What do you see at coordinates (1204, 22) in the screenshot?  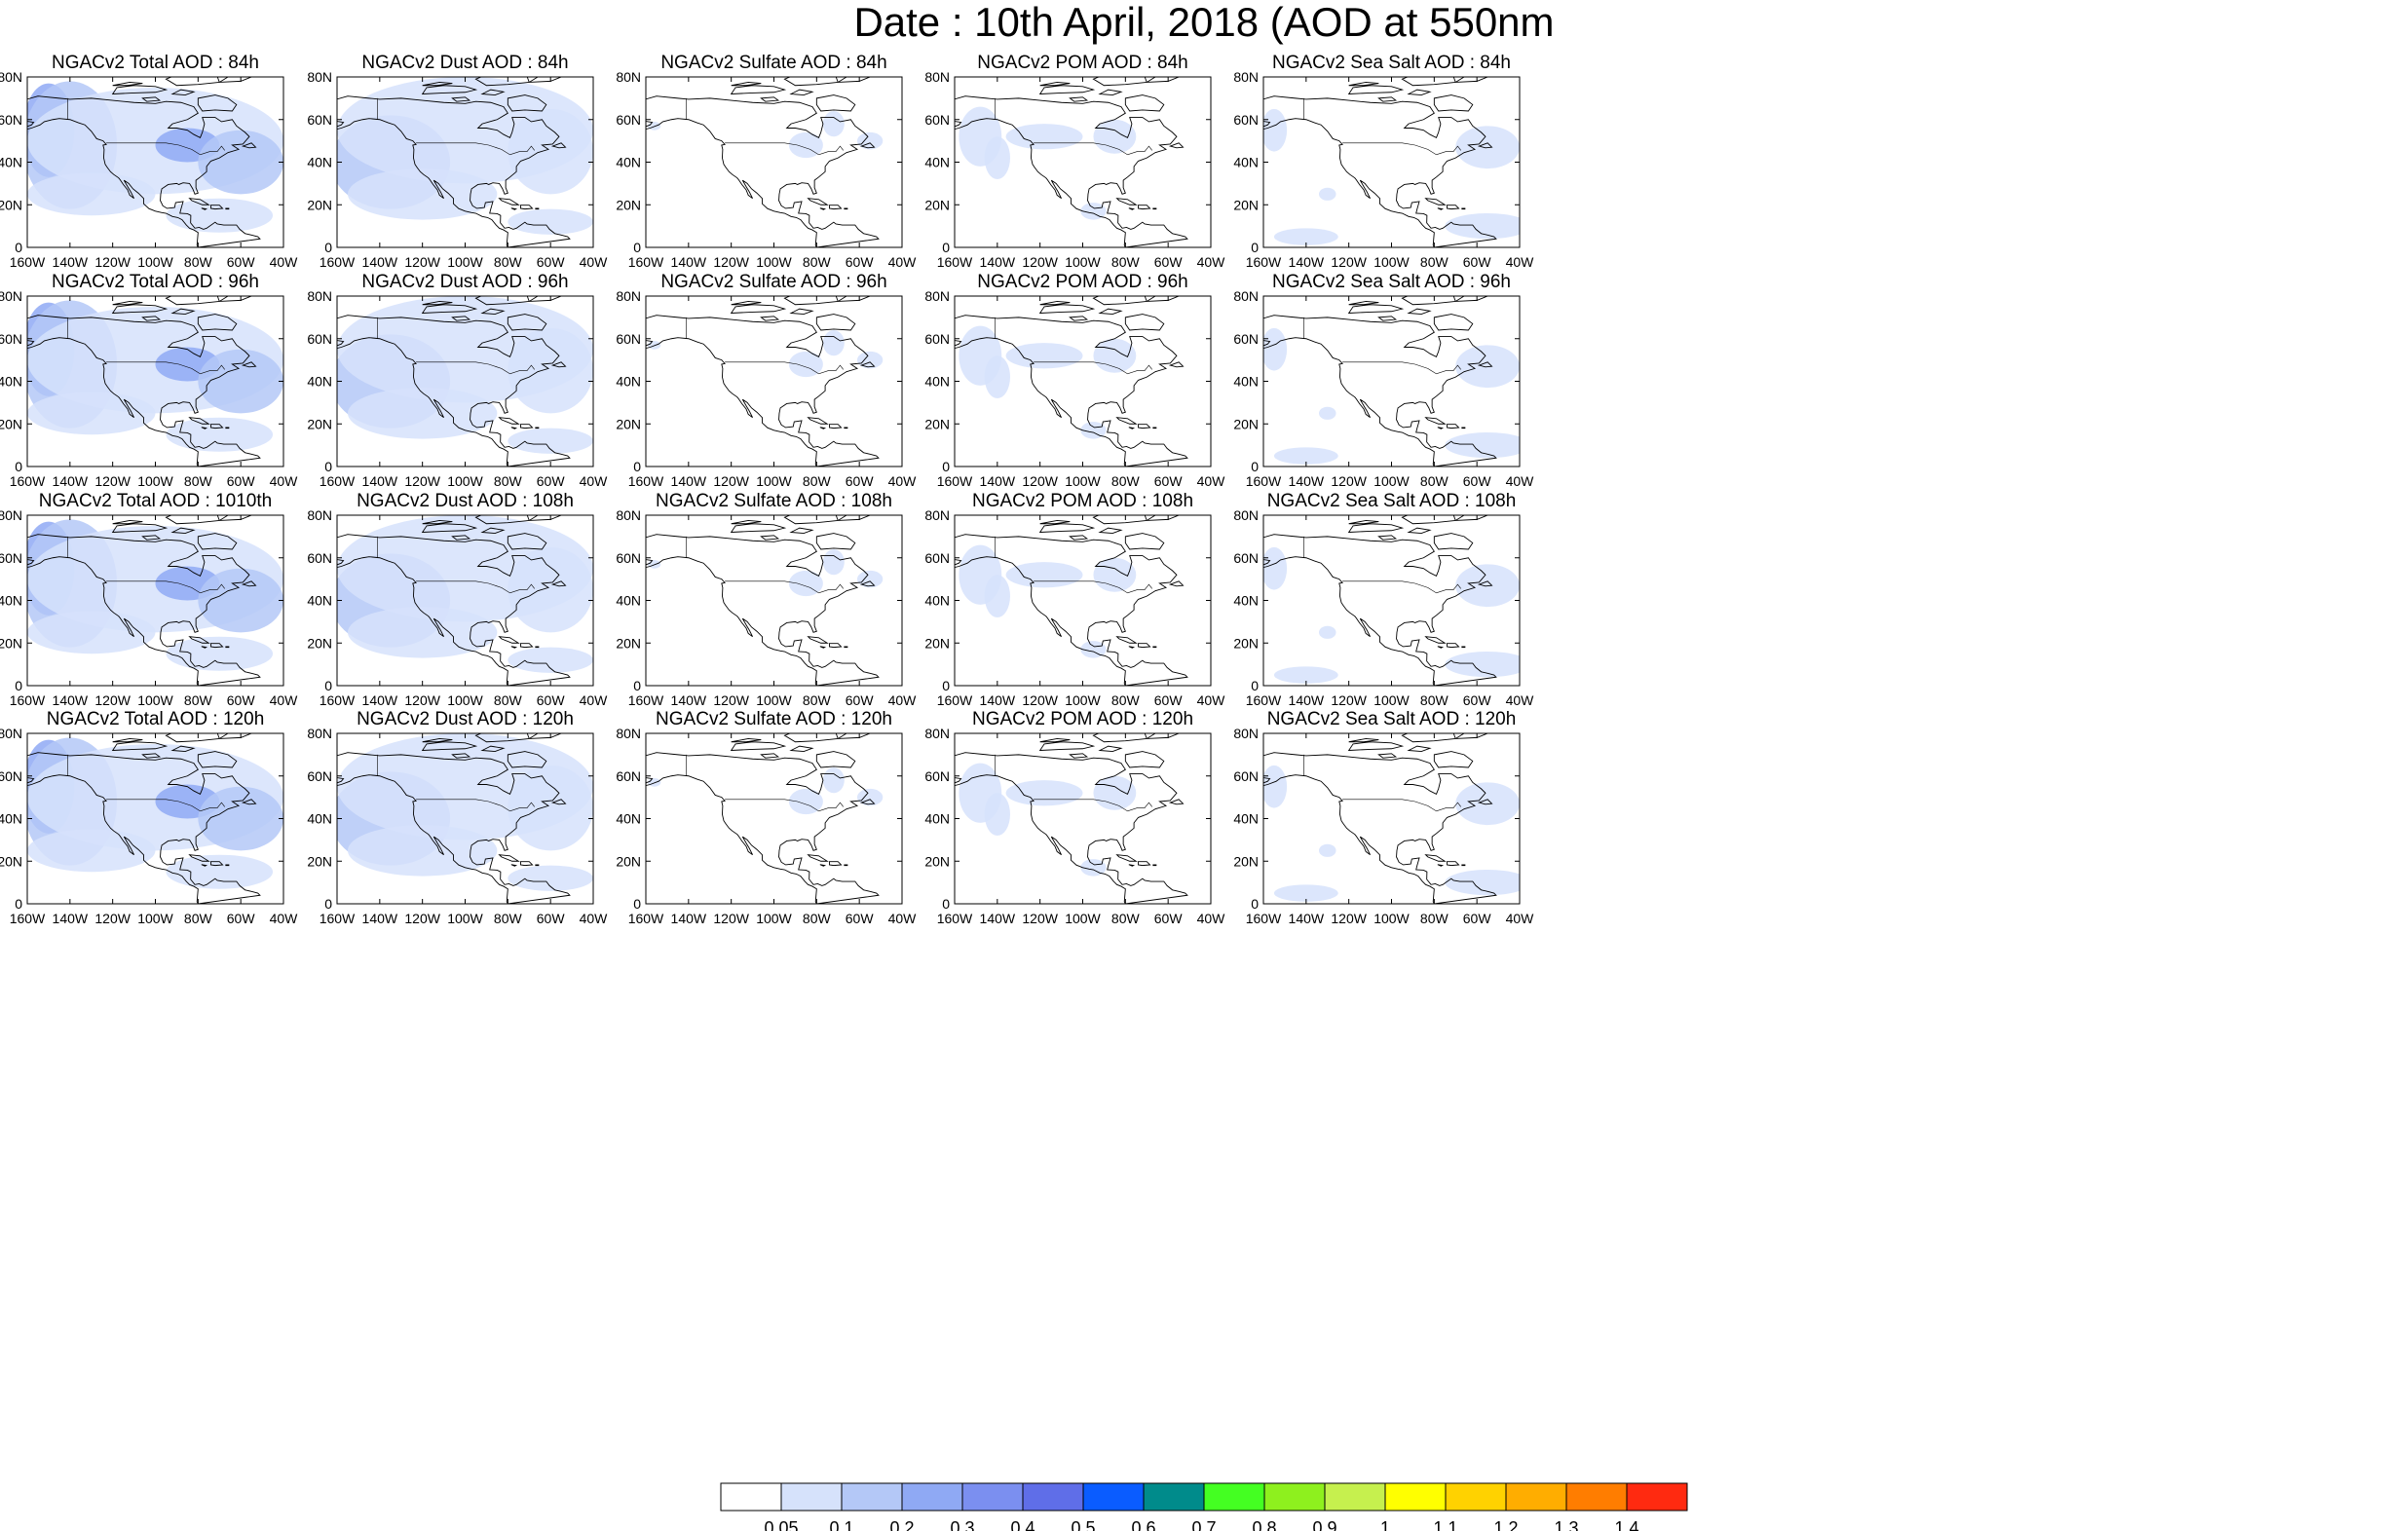 I see `figure-title: Date : 10th April, 2018 (AOD at 550nm` at bounding box center [1204, 22].